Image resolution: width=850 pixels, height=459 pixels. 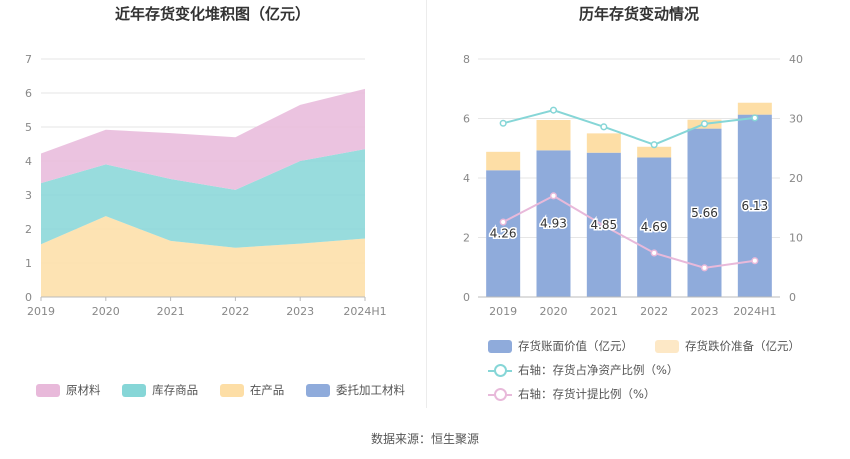 What do you see at coordinates (796, 178) in the screenshot?
I see `y2-tick-label: 20` at bounding box center [796, 178].